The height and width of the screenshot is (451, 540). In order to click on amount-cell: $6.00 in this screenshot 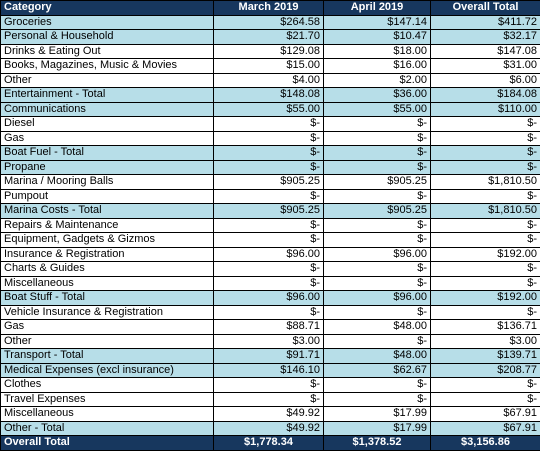, I will do `click(485, 80)`.